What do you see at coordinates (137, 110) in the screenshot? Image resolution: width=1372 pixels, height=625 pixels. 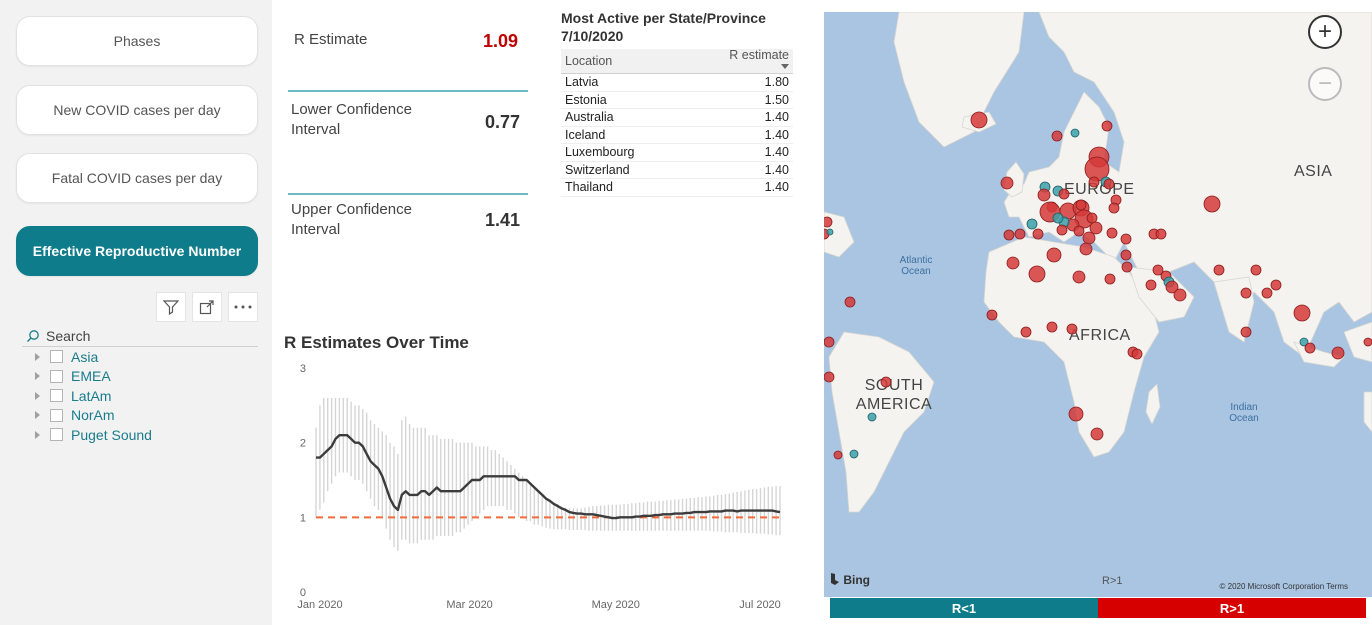 I see `nav-button-new-cases: New COVID cases per day` at bounding box center [137, 110].